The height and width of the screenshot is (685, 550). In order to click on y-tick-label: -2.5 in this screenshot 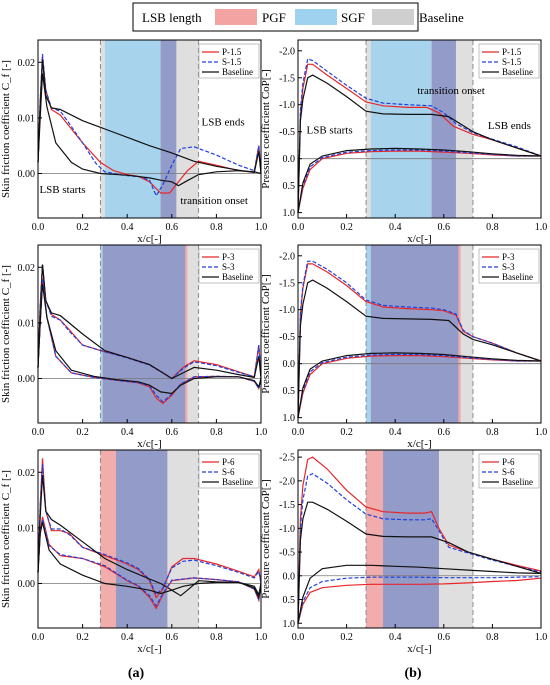, I will do `click(287, 458)`.